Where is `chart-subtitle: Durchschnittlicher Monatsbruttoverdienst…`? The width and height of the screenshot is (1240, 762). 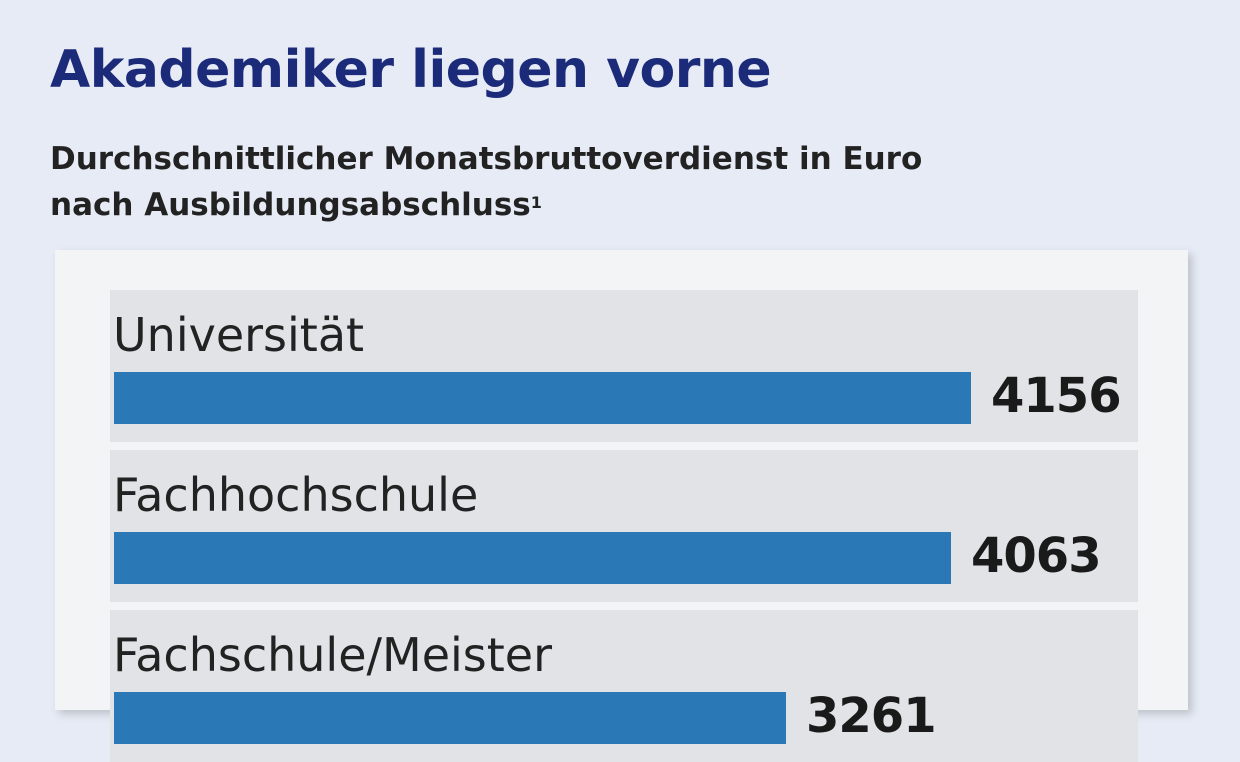 chart-subtitle: Durchschnittlicher Monatsbruttoverdienst… is located at coordinates (486, 182).